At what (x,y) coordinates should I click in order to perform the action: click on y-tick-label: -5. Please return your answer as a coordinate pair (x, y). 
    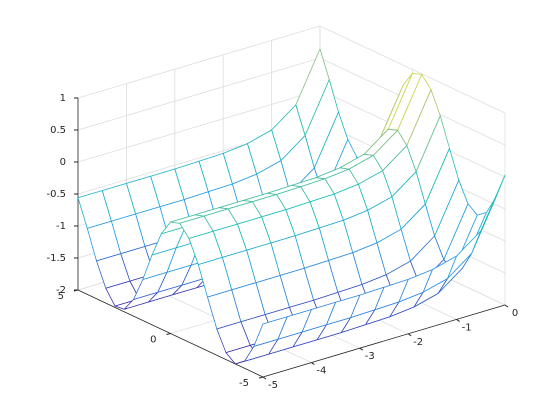
    Looking at the image, I should click on (244, 383).